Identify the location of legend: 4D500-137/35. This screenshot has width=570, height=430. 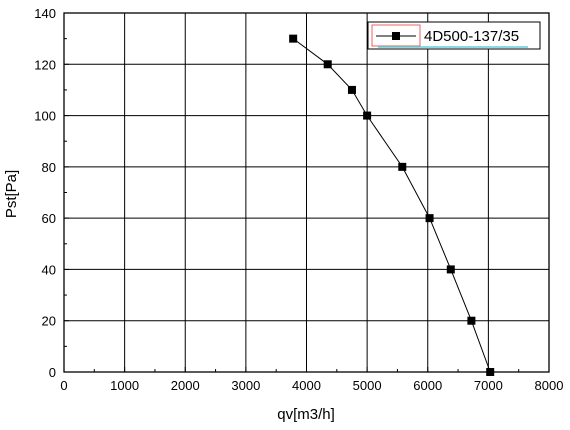
(454, 35).